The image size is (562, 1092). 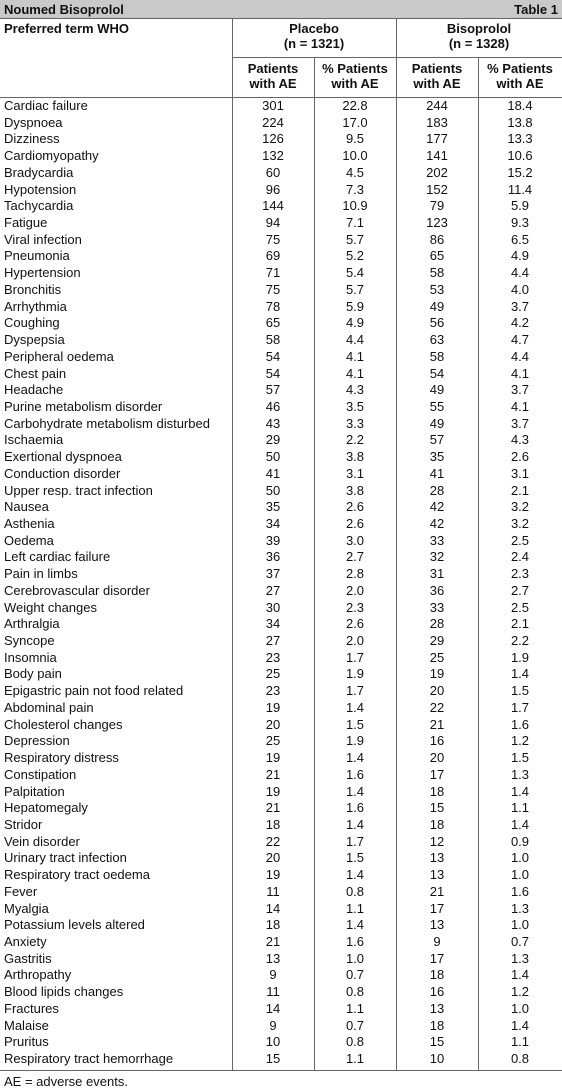 I want to click on cell-value: 4.2, so click(x=520, y=323).